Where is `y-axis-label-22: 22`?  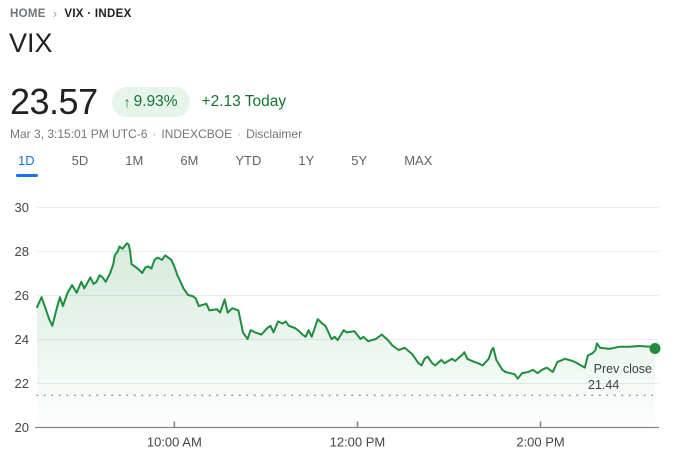 y-axis-label-22: 22 is located at coordinates (22, 383).